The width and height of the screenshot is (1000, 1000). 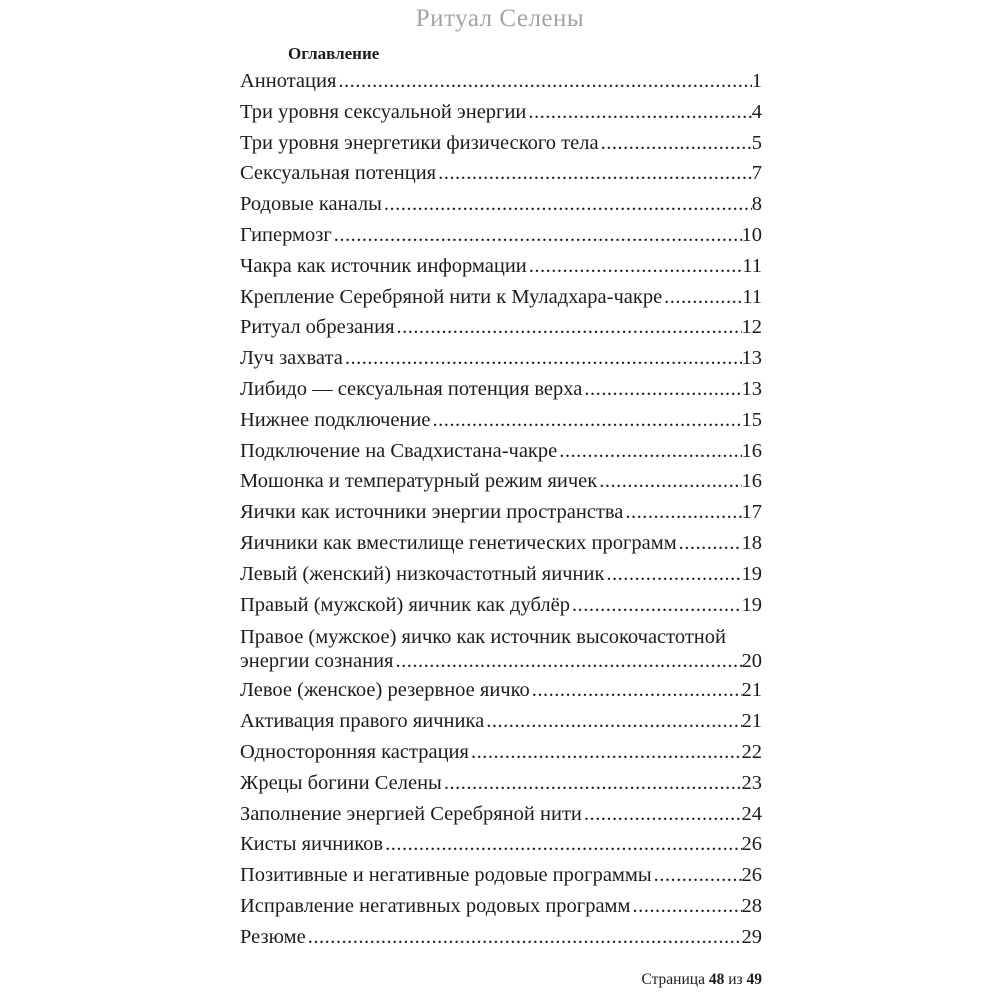 What do you see at coordinates (752, 542) in the screenshot?
I see `toc-entry-page: 18` at bounding box center [752, 542].